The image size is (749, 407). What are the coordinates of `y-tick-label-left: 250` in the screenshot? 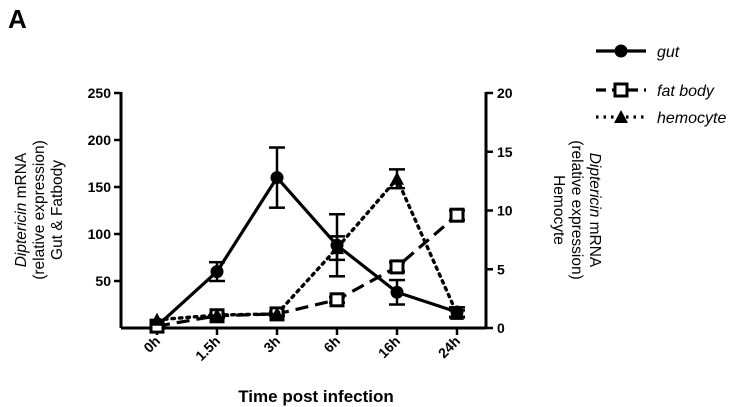 It's located at (100, 93).